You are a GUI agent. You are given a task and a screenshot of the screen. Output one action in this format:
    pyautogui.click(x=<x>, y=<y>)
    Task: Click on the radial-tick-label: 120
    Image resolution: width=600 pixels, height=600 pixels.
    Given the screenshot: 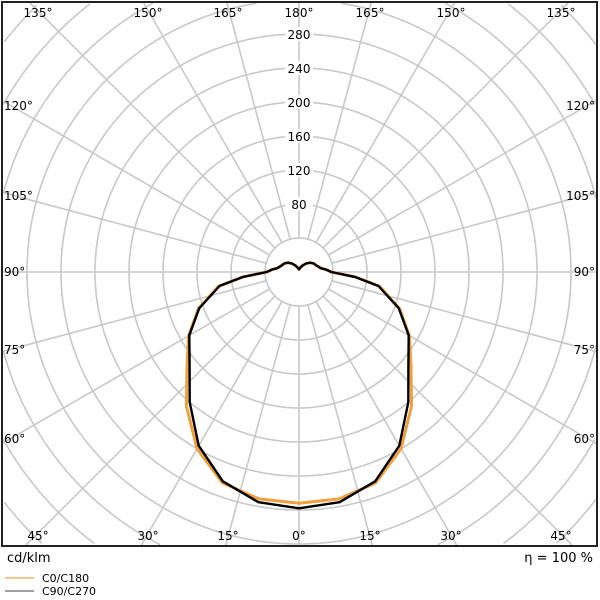 What is the action you would take?
    pyautogui.click(x=299, y=171)
    